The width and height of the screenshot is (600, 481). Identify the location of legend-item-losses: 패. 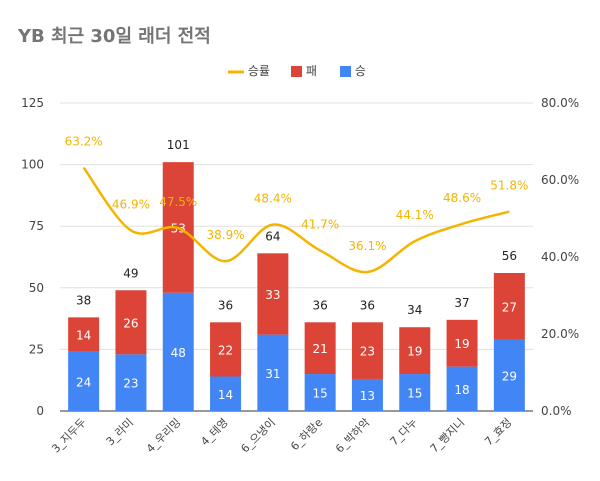
(304, 70).